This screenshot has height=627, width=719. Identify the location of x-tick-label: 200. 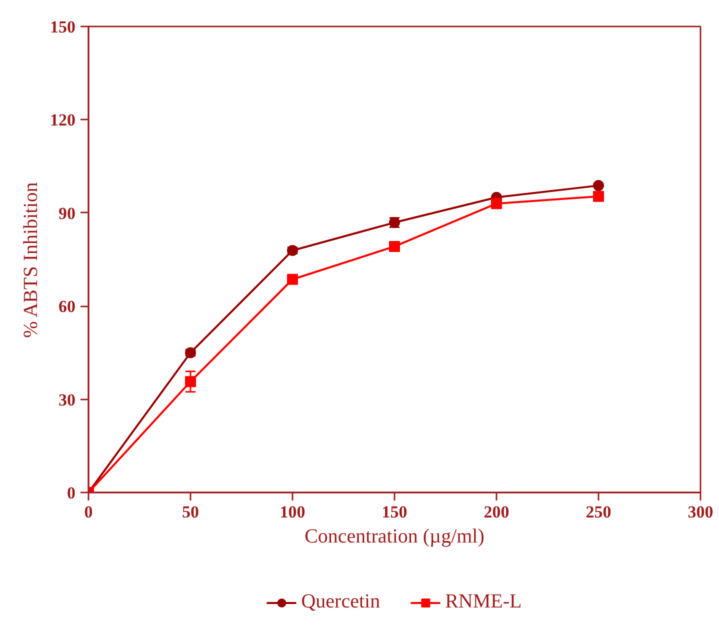
(497, 512).